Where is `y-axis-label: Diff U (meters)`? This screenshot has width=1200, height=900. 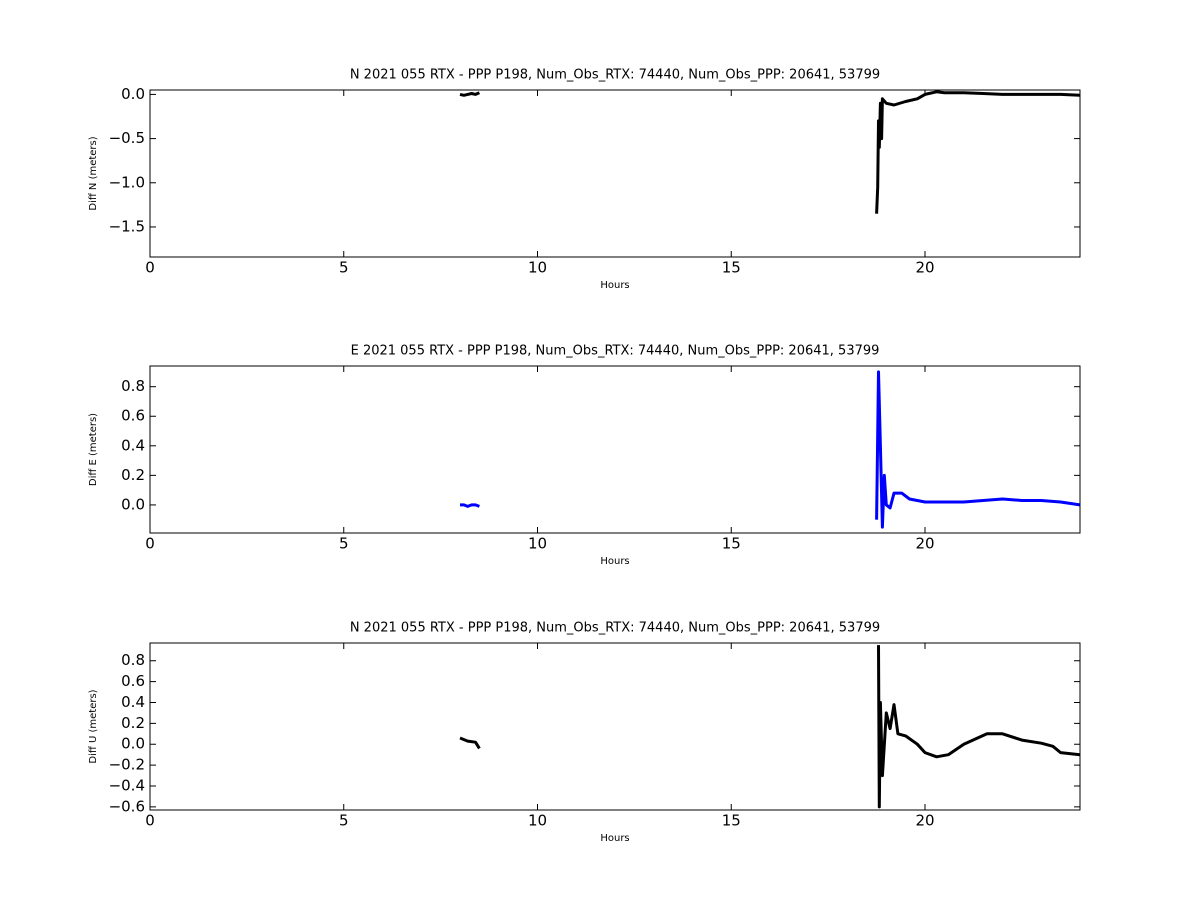 y-axis-label: Diff U (meters) is located at coordinates (93, 726).